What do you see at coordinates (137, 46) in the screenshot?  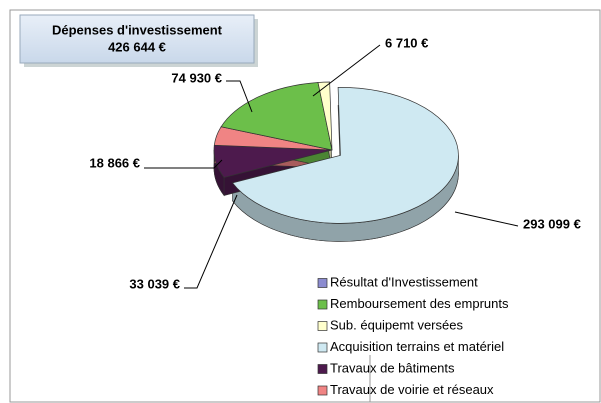 I see `chart-subtitle: 426 644 €` at bounding box center [137, 46].